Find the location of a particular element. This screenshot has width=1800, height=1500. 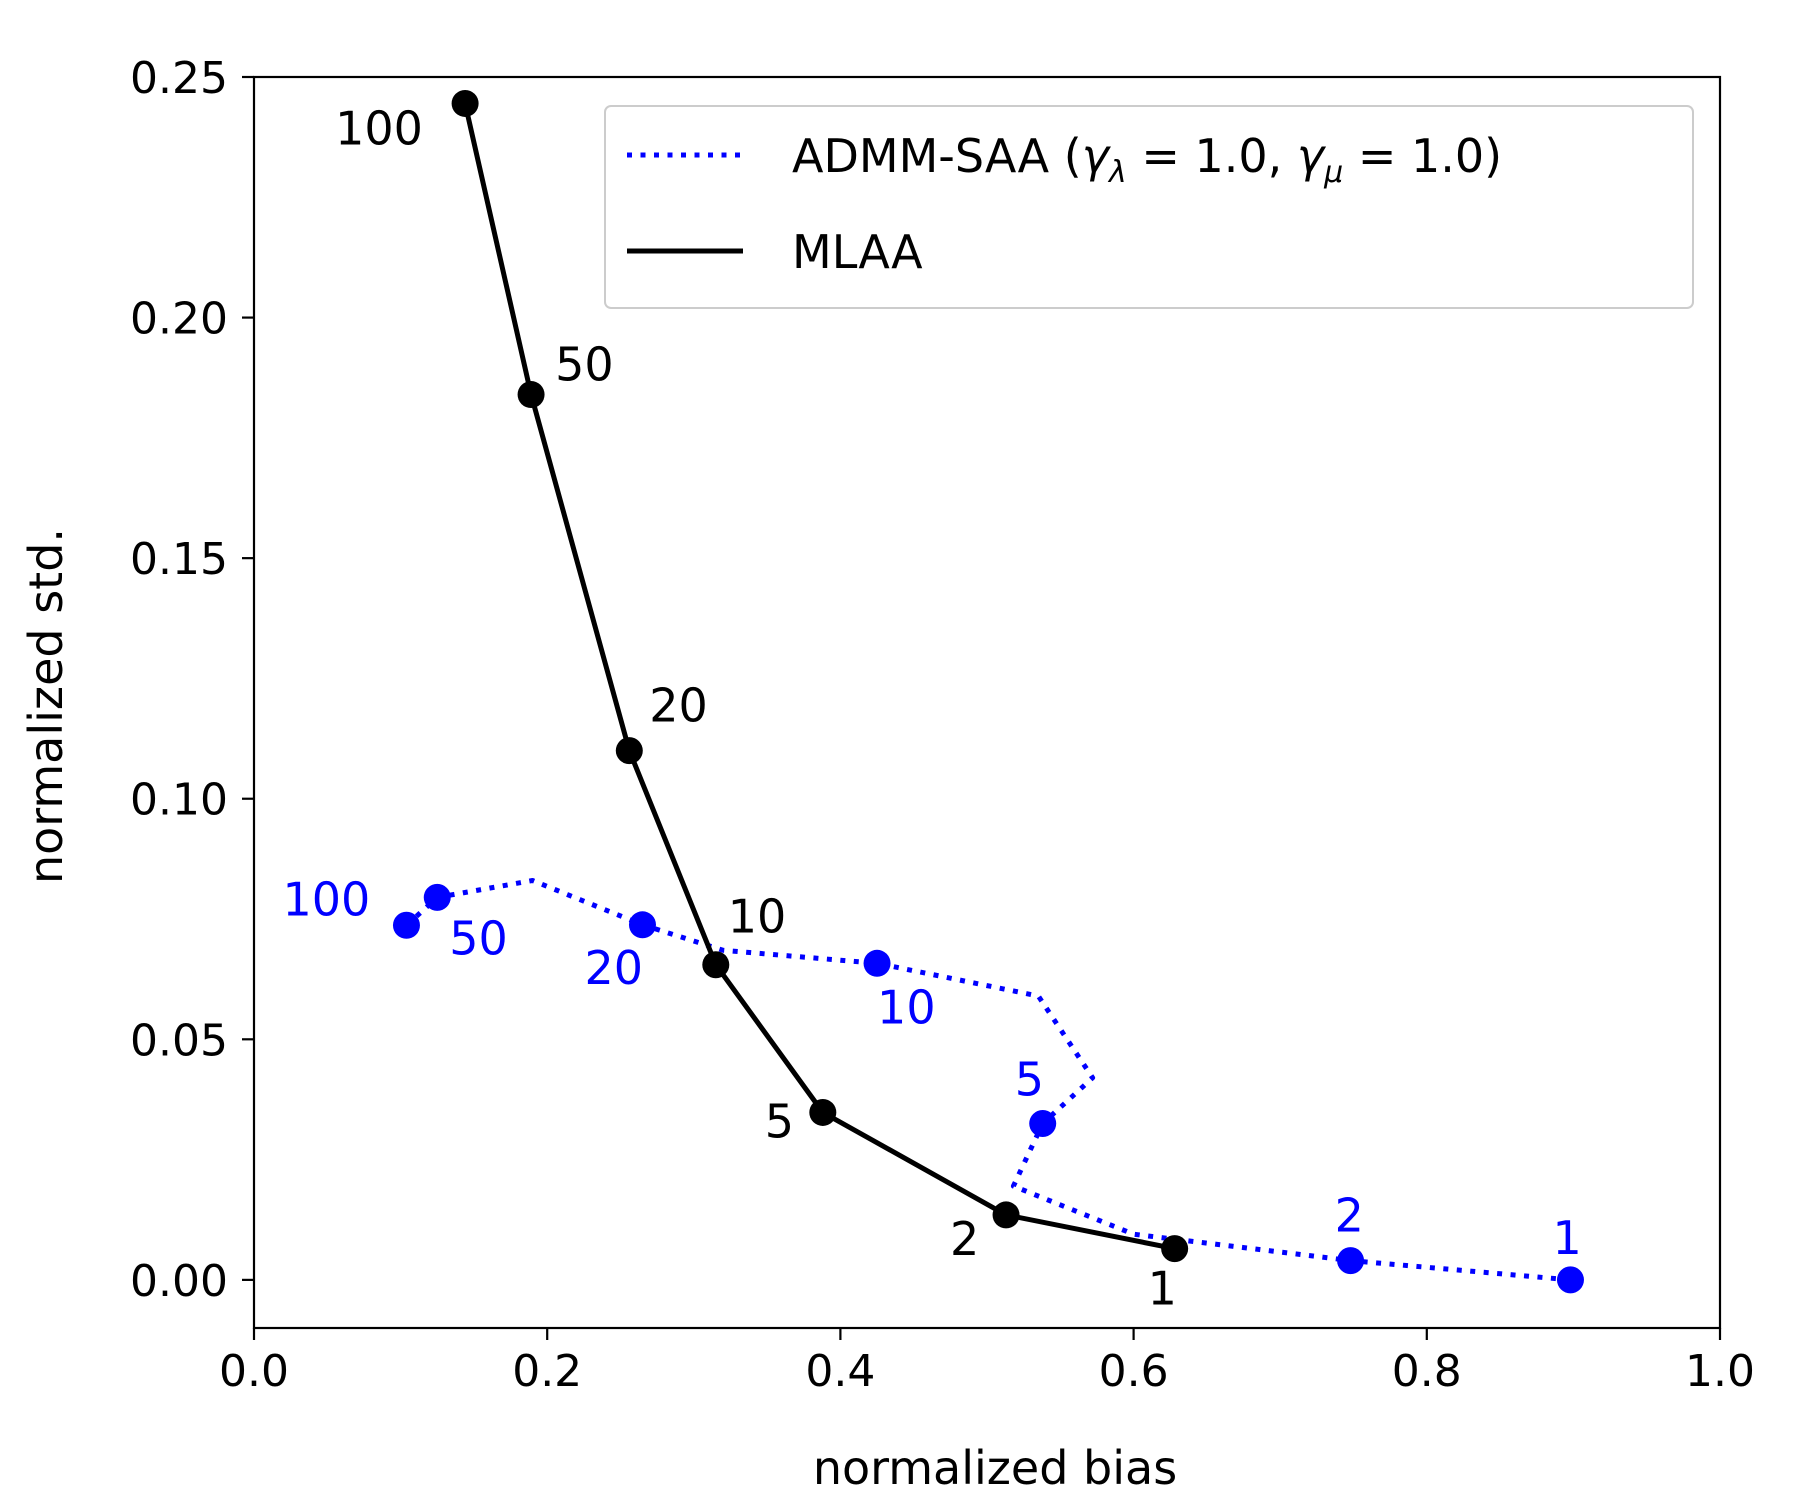

y-tick-label: 0.15 is located at coordinates (179, 559).